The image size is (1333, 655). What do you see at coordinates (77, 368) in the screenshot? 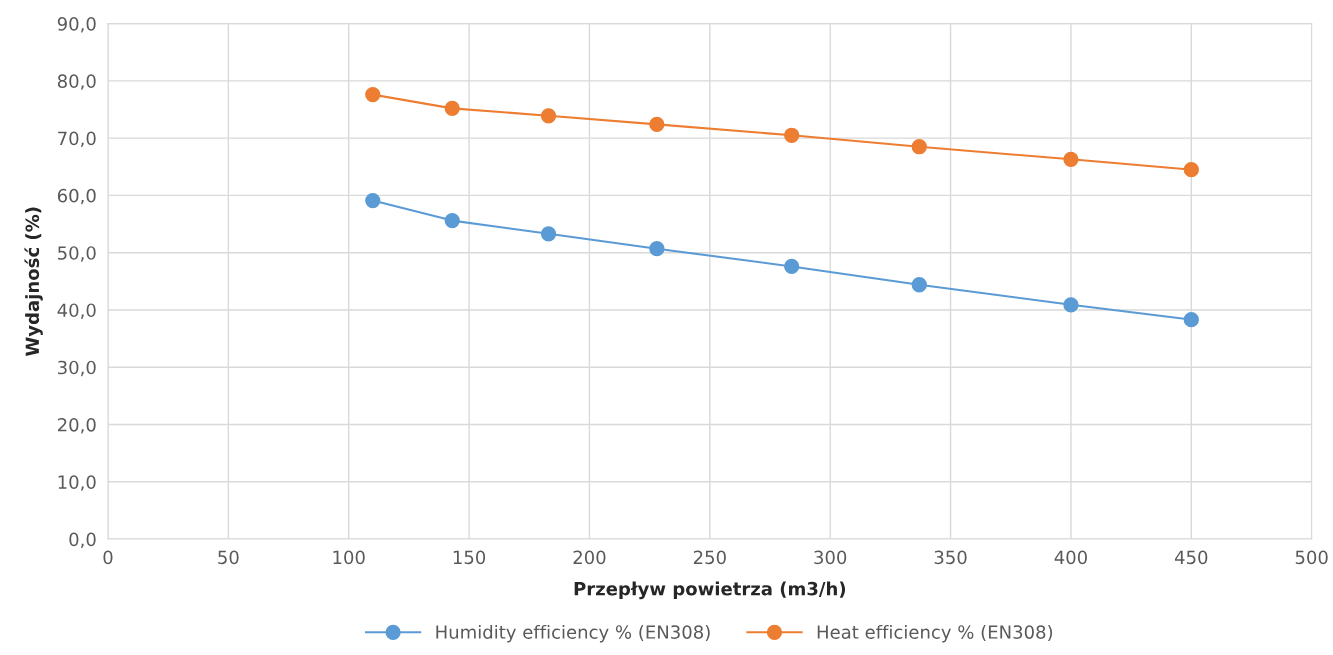
I see `y-tick-label: 30,0` at bounding box center [77, 368].